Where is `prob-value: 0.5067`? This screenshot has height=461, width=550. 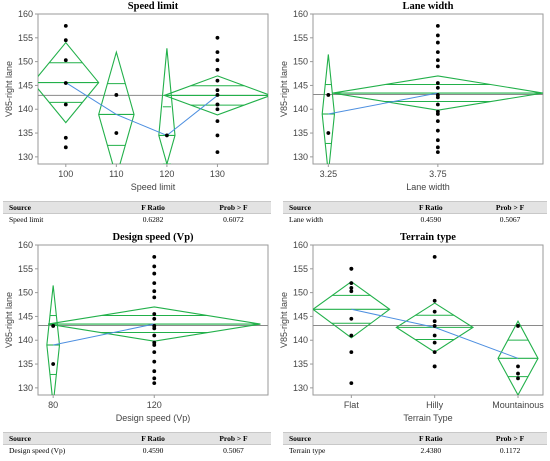 prob-value: 0.5067 is located at coordinates (233, 450).